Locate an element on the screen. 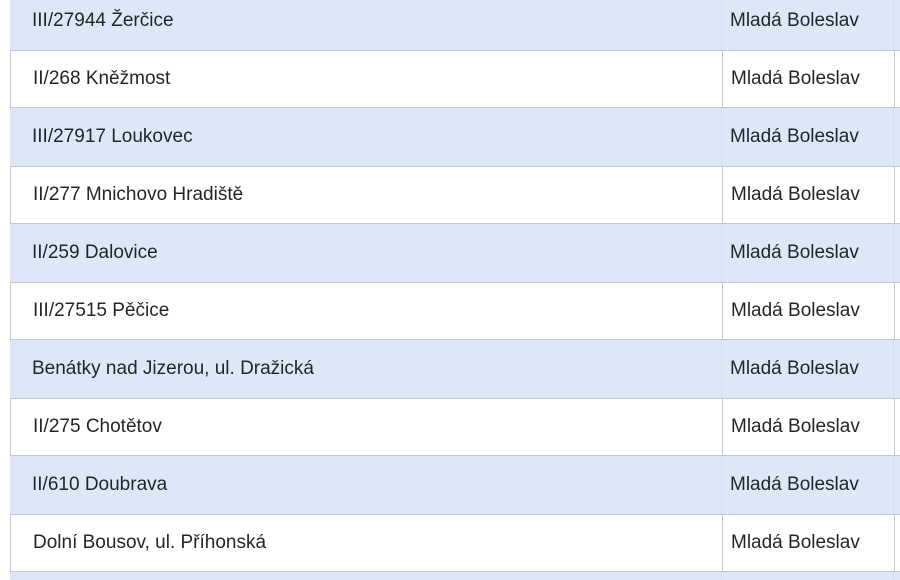 Image resolution: width=900 pixels, height=580 pixels. location-cell: II/259 Dalovice is located at coordinates (366, 253).